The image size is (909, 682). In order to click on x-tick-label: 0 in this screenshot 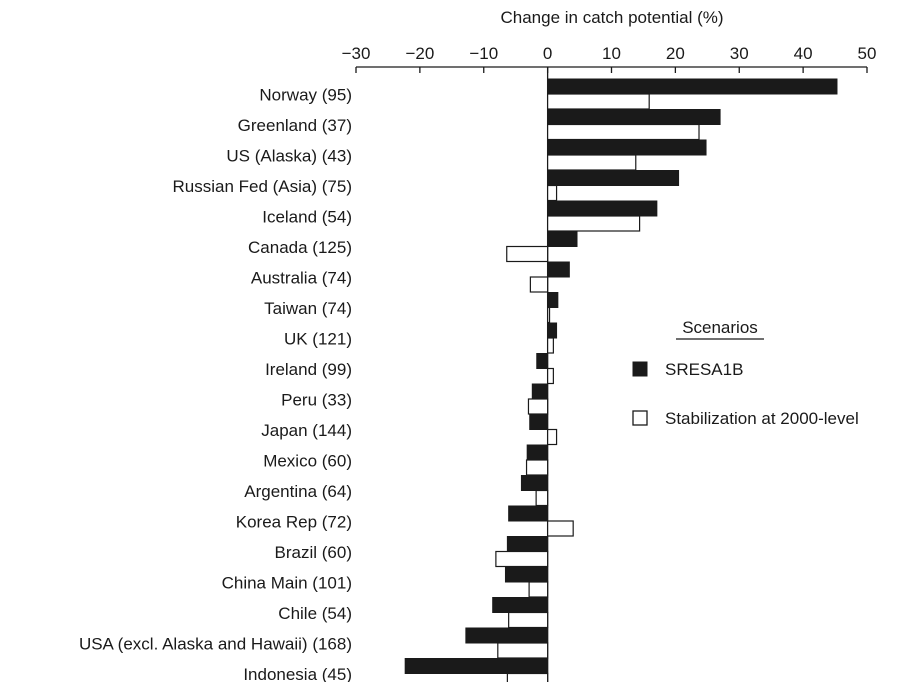, I will do `click(547, 53)`.